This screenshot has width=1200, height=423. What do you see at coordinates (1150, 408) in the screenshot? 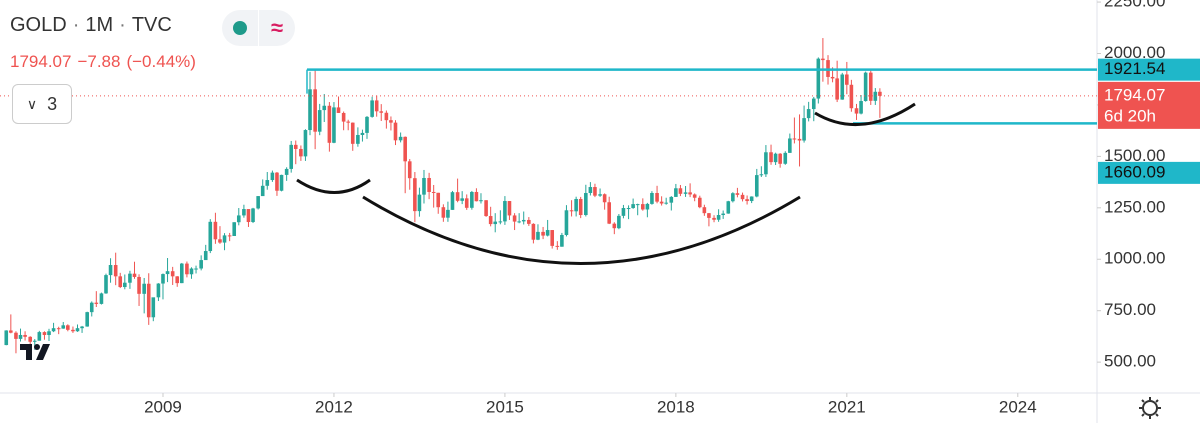
I see `settings-icon` at bounding box center [1150, 408].